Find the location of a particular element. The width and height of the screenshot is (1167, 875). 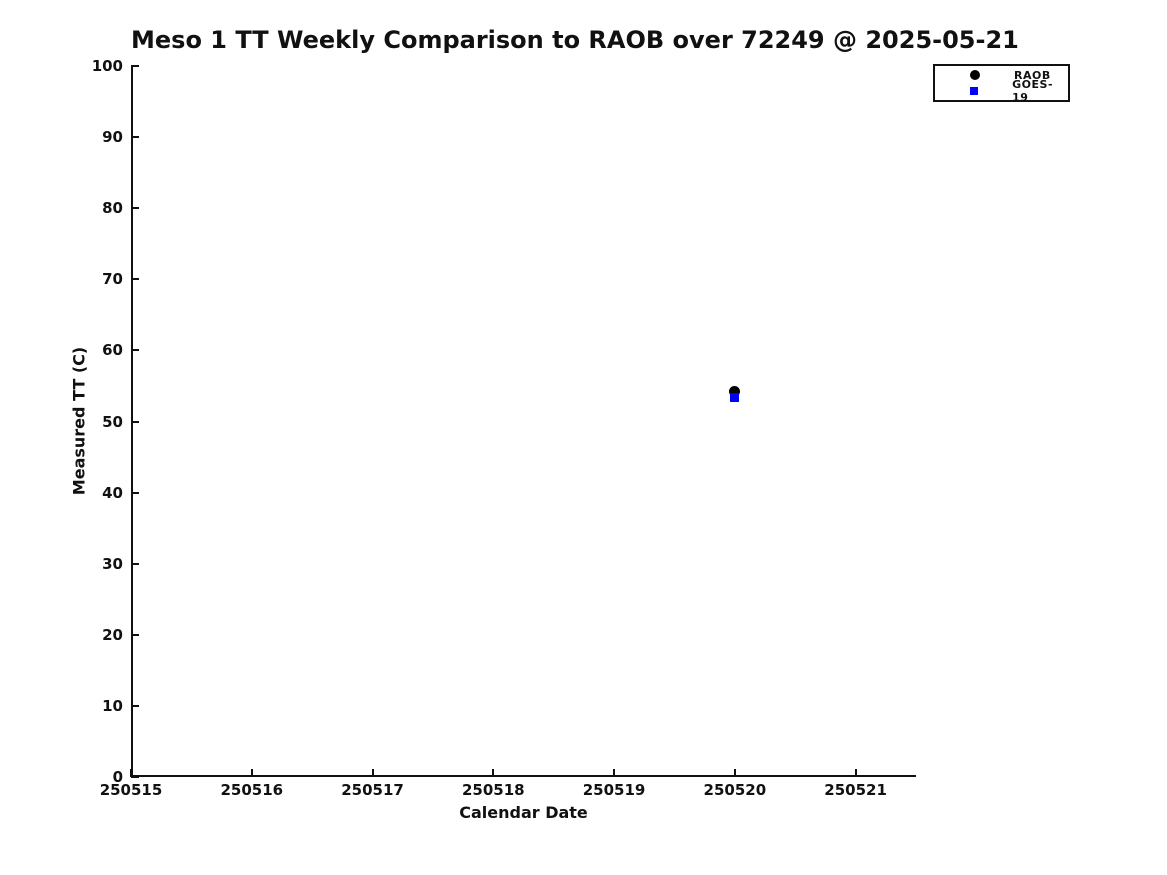

y-tick-label: 50 is located at coordinates (112, 421).